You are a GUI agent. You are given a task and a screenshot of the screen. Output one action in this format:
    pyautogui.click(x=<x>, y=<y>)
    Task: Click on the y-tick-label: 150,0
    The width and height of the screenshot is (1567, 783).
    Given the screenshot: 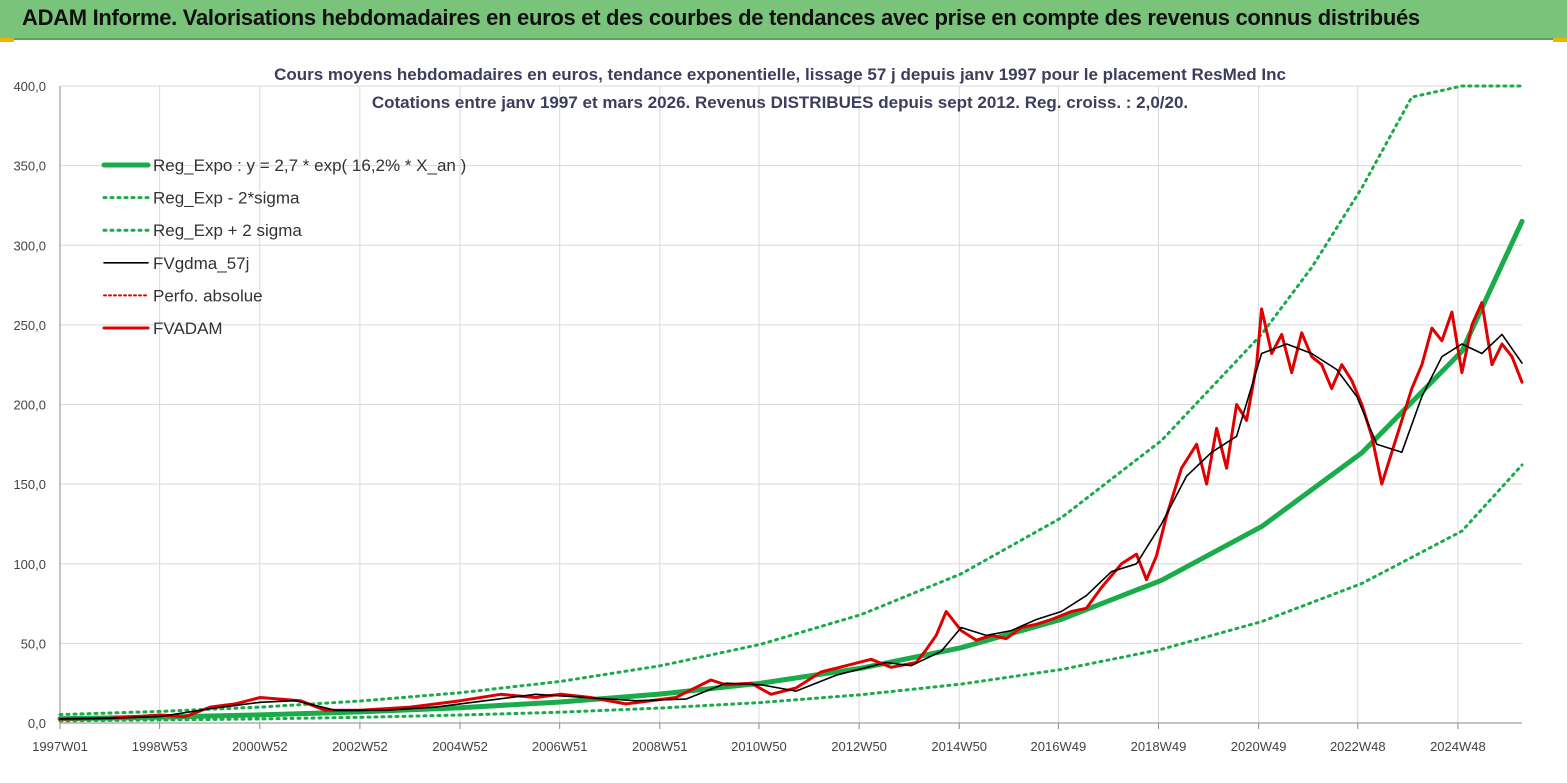 What is the action you would take?
    pyautogui.click(x=29, y=484)
    